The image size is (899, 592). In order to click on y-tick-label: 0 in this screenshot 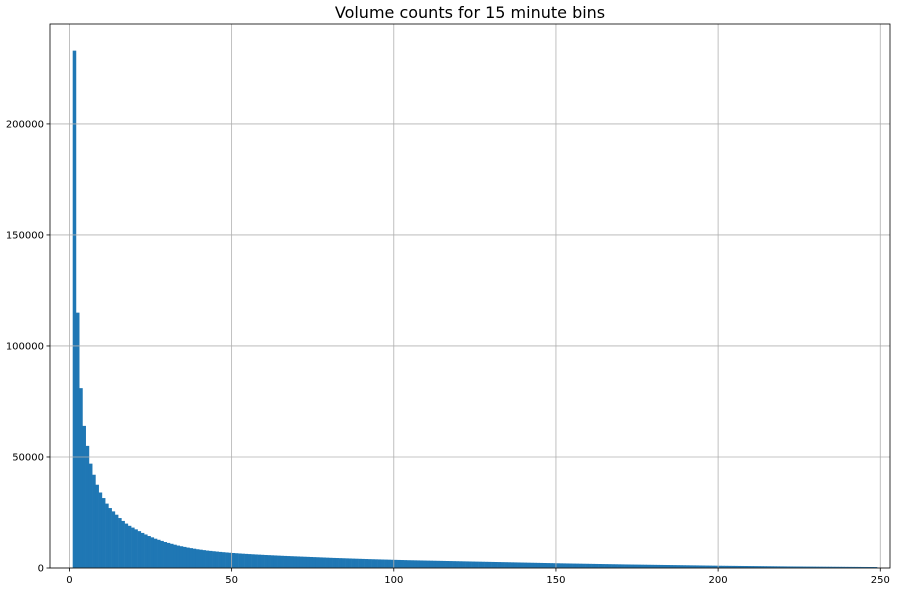, I will do `click(41, 569)`.